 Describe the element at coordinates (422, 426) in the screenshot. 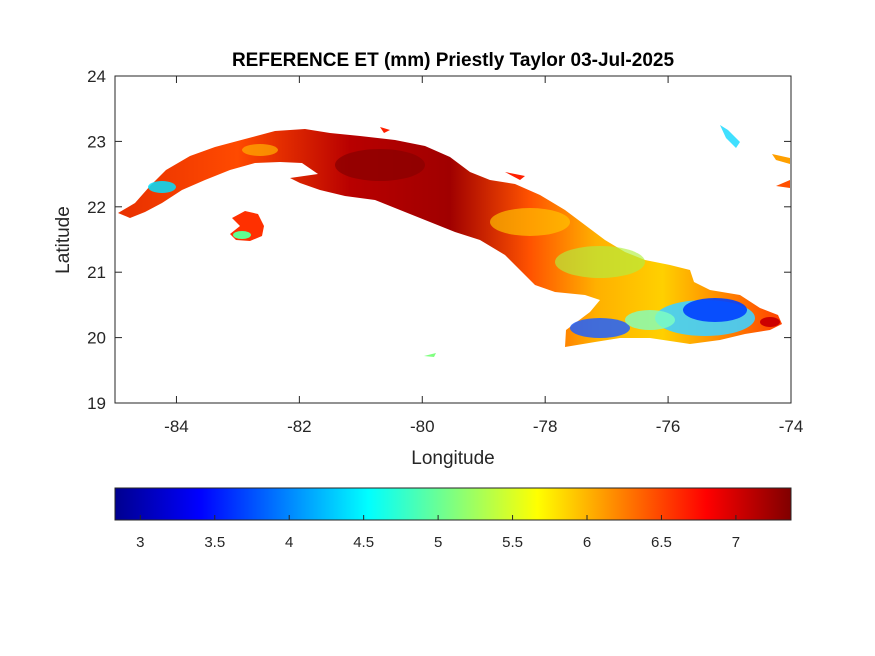

I see `x-tick-label: -80` at that location.